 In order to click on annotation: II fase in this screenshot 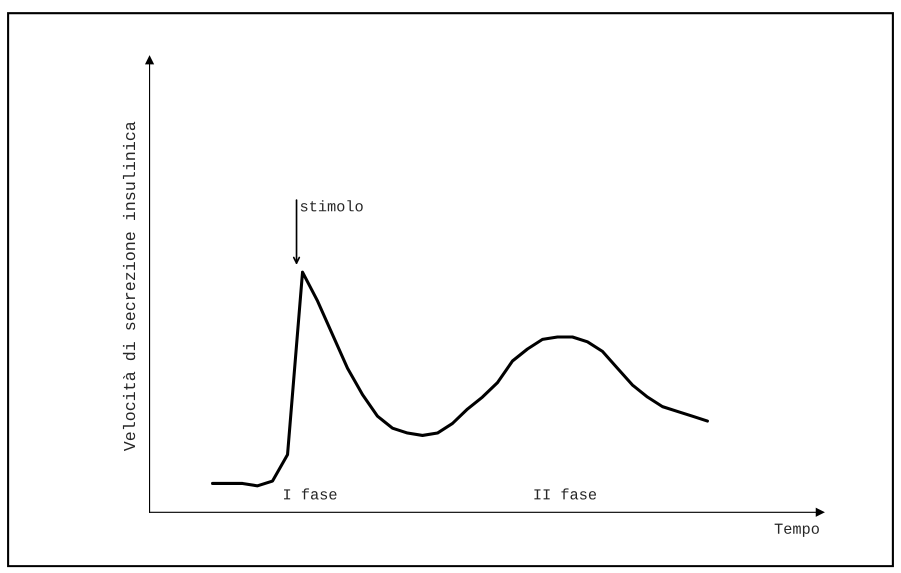, I will do `click(565, 494)`.